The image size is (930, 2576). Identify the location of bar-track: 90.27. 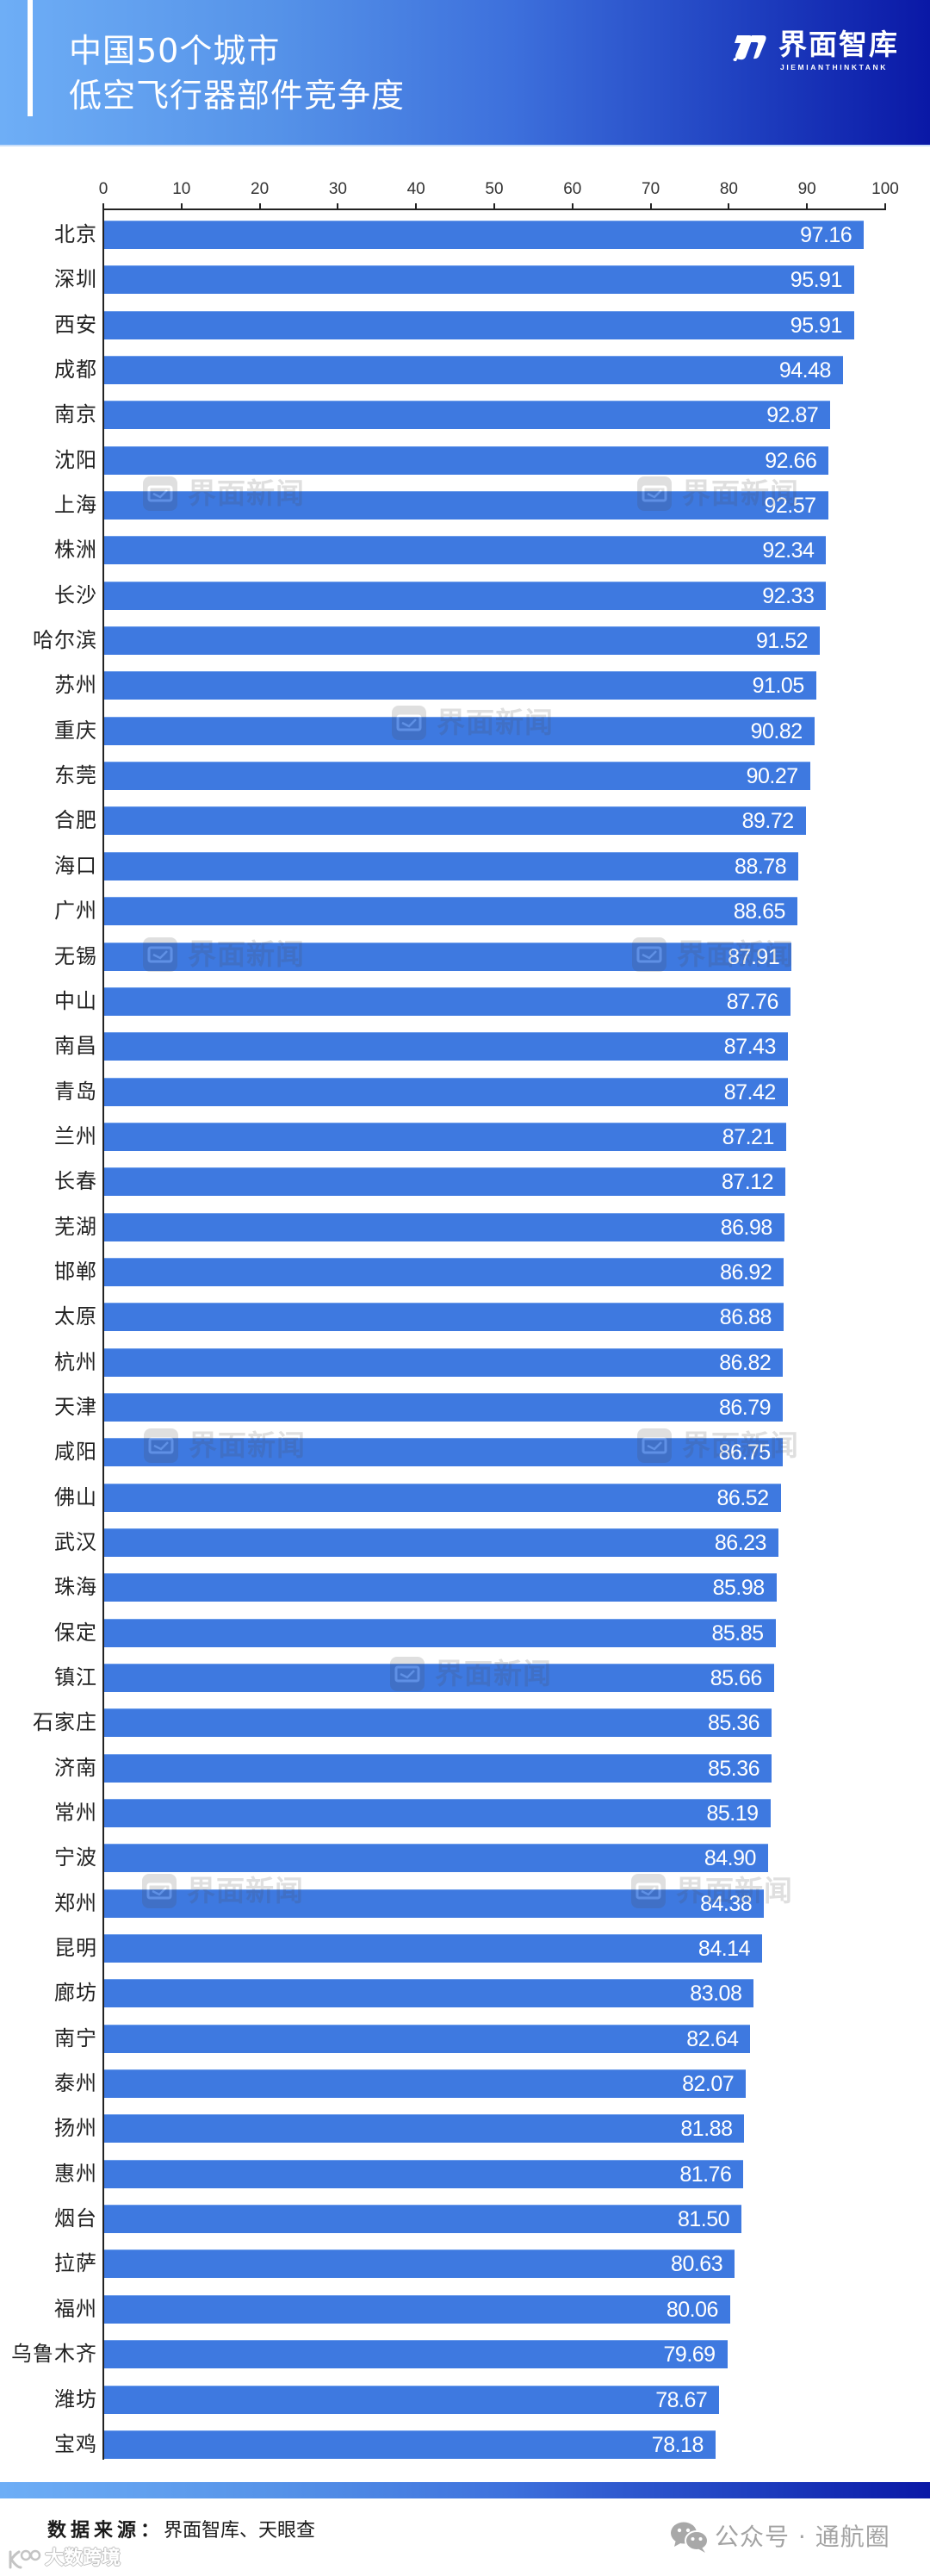
(495, 777).